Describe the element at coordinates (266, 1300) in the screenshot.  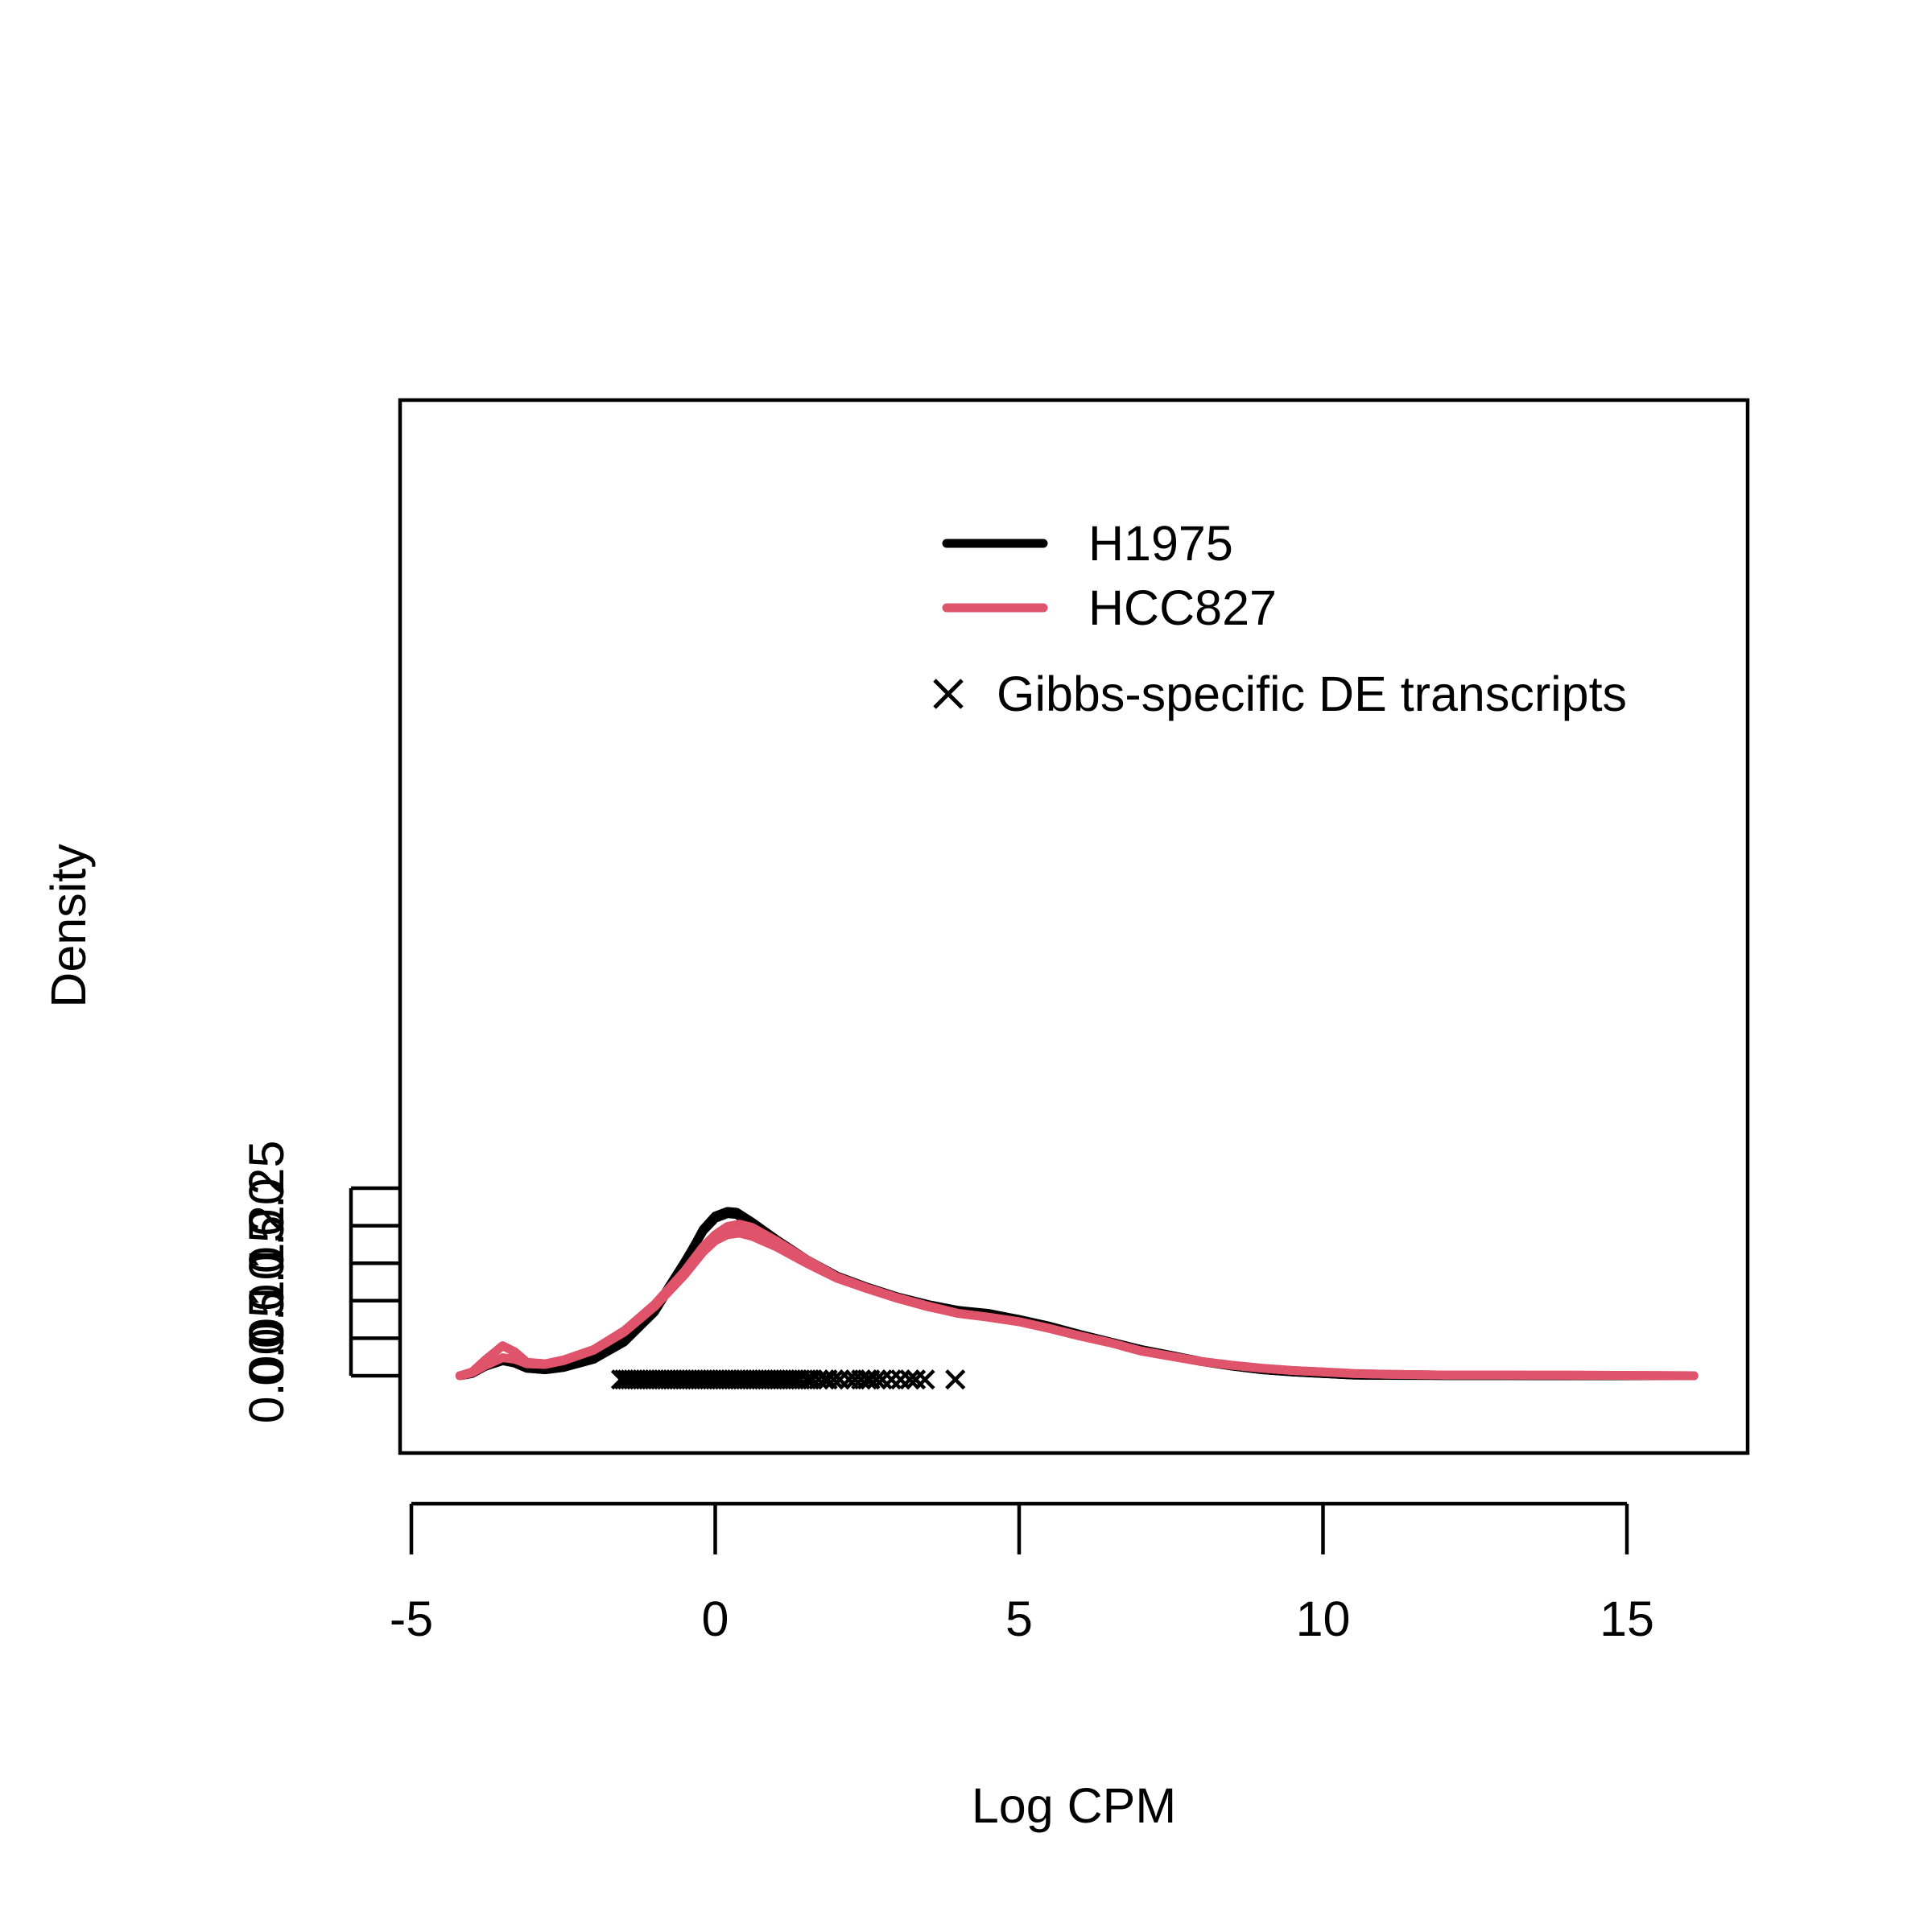
I see `y-tick-label-2: 0.10` at that location.